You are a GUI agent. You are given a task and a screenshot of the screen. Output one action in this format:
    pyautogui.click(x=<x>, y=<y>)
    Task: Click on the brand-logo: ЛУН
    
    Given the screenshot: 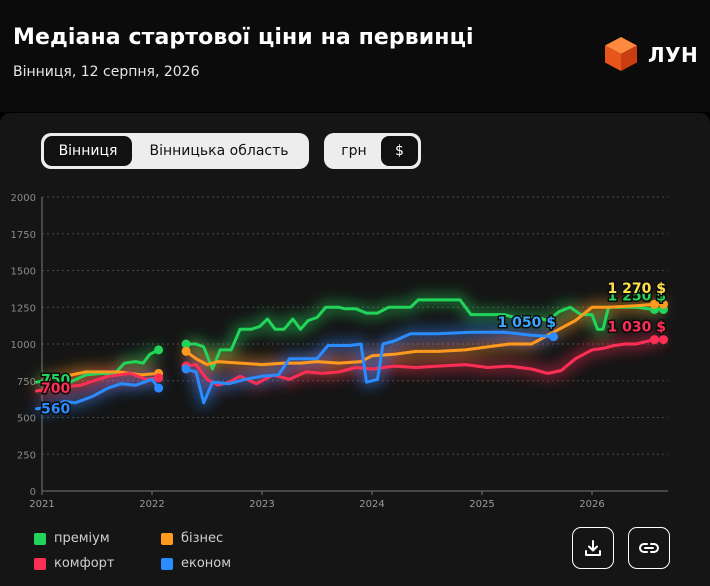 What is the action you would take?
    pyautogui.click(x=651, y=54)
    